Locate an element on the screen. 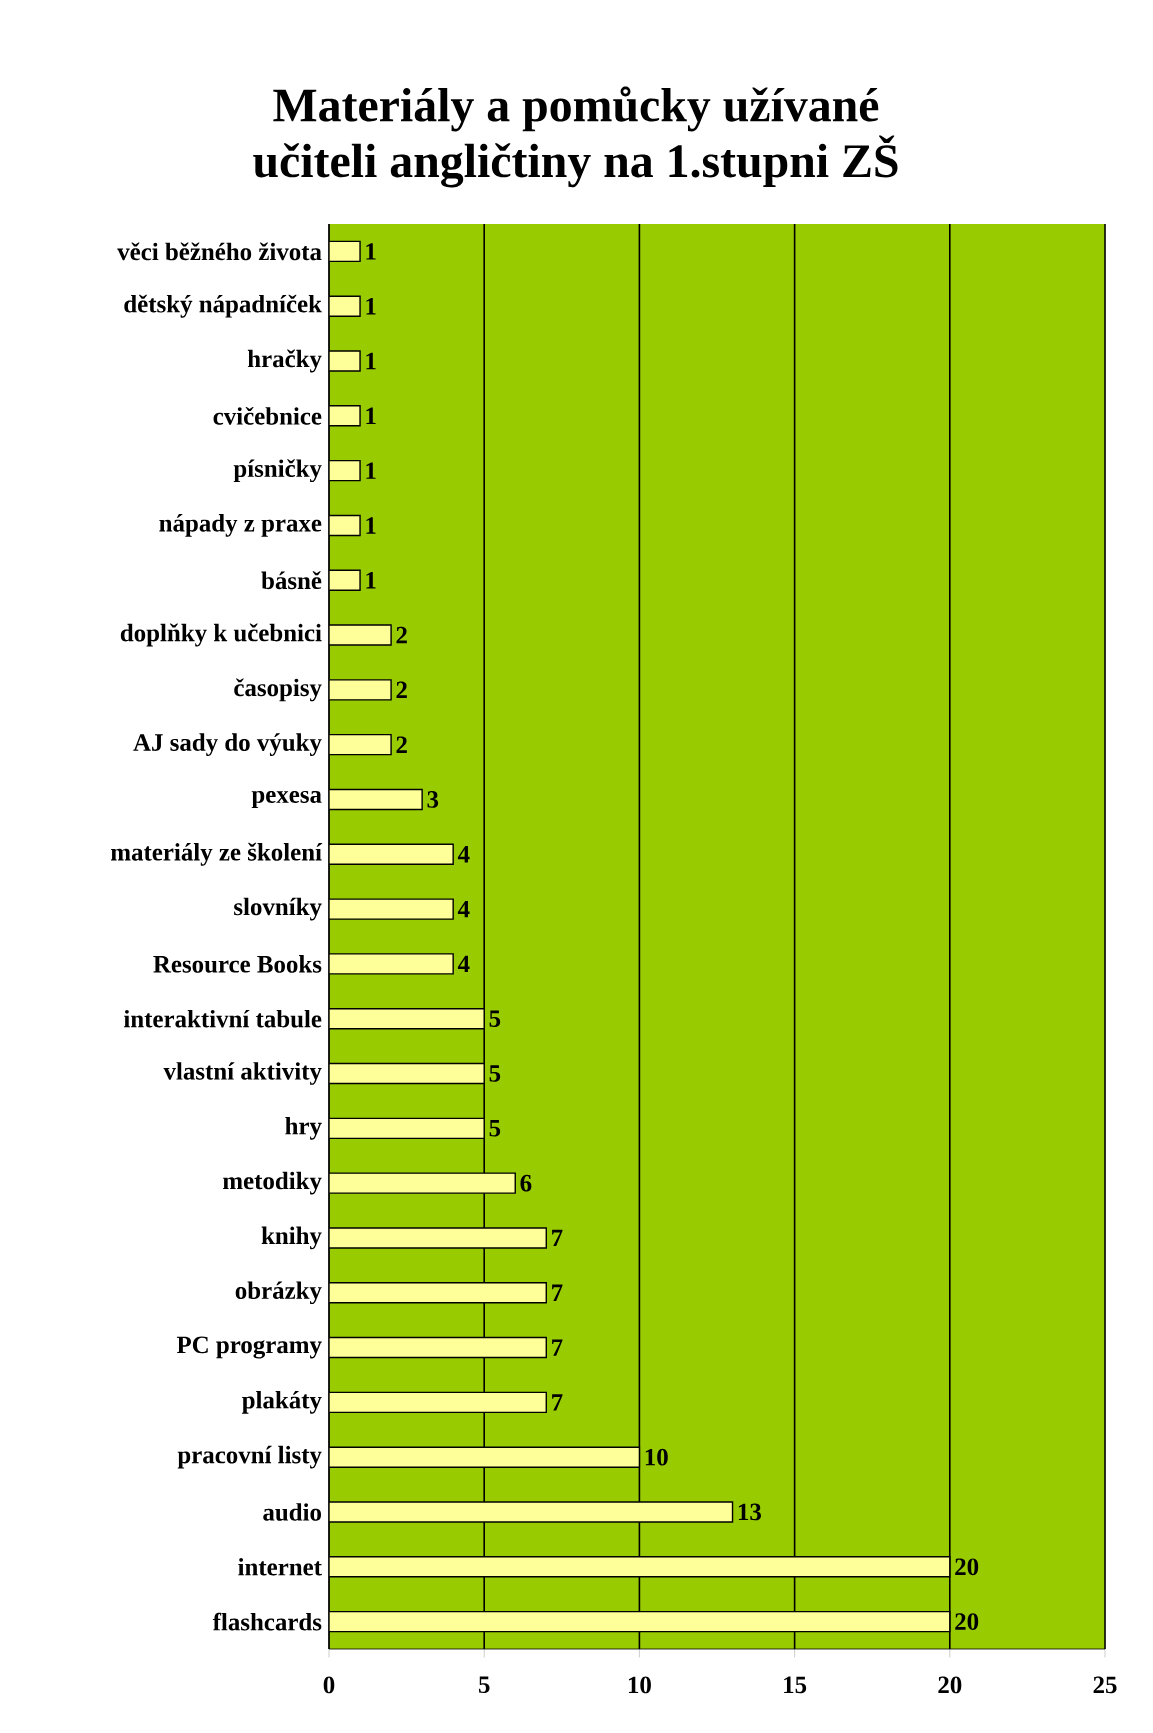 The height and width of the screenshot is (1733, 1153). chart-title: Materiály a pomůcky užívané učiteli angličtiny na 1.stupni ZŠ is located at coordinates (575, 137).